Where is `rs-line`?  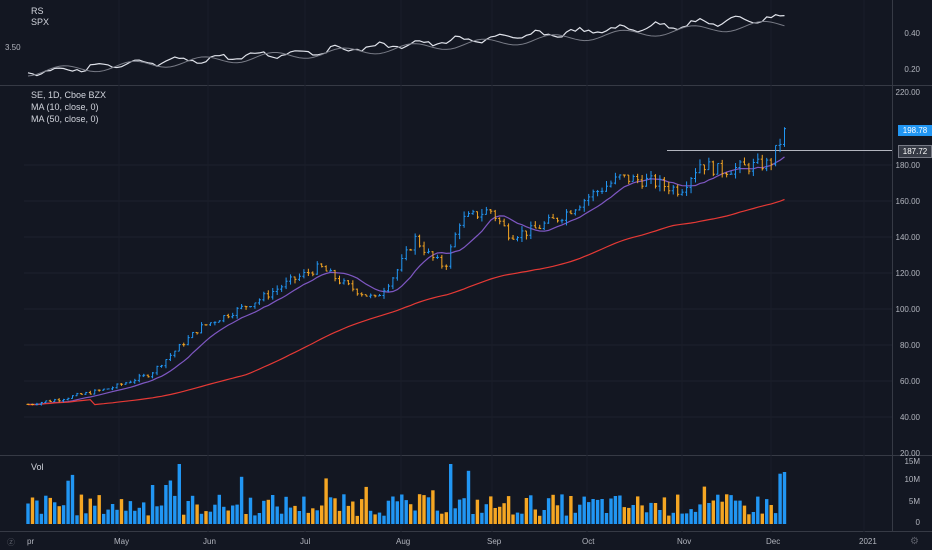 rs-line is located at coordinates (406, 45).